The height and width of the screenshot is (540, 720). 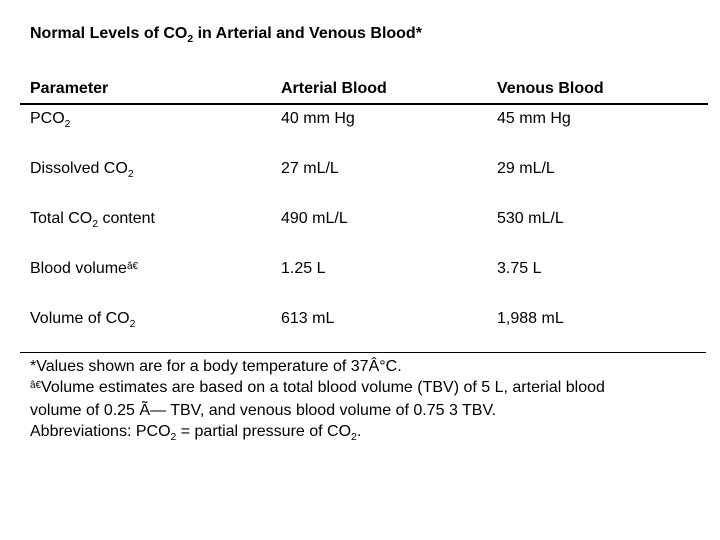 What do you see at coordinates (550, 88) in the screenshot?
I see `column-header-venous-blood: Venous Blood` at bounding box center [550, 88].